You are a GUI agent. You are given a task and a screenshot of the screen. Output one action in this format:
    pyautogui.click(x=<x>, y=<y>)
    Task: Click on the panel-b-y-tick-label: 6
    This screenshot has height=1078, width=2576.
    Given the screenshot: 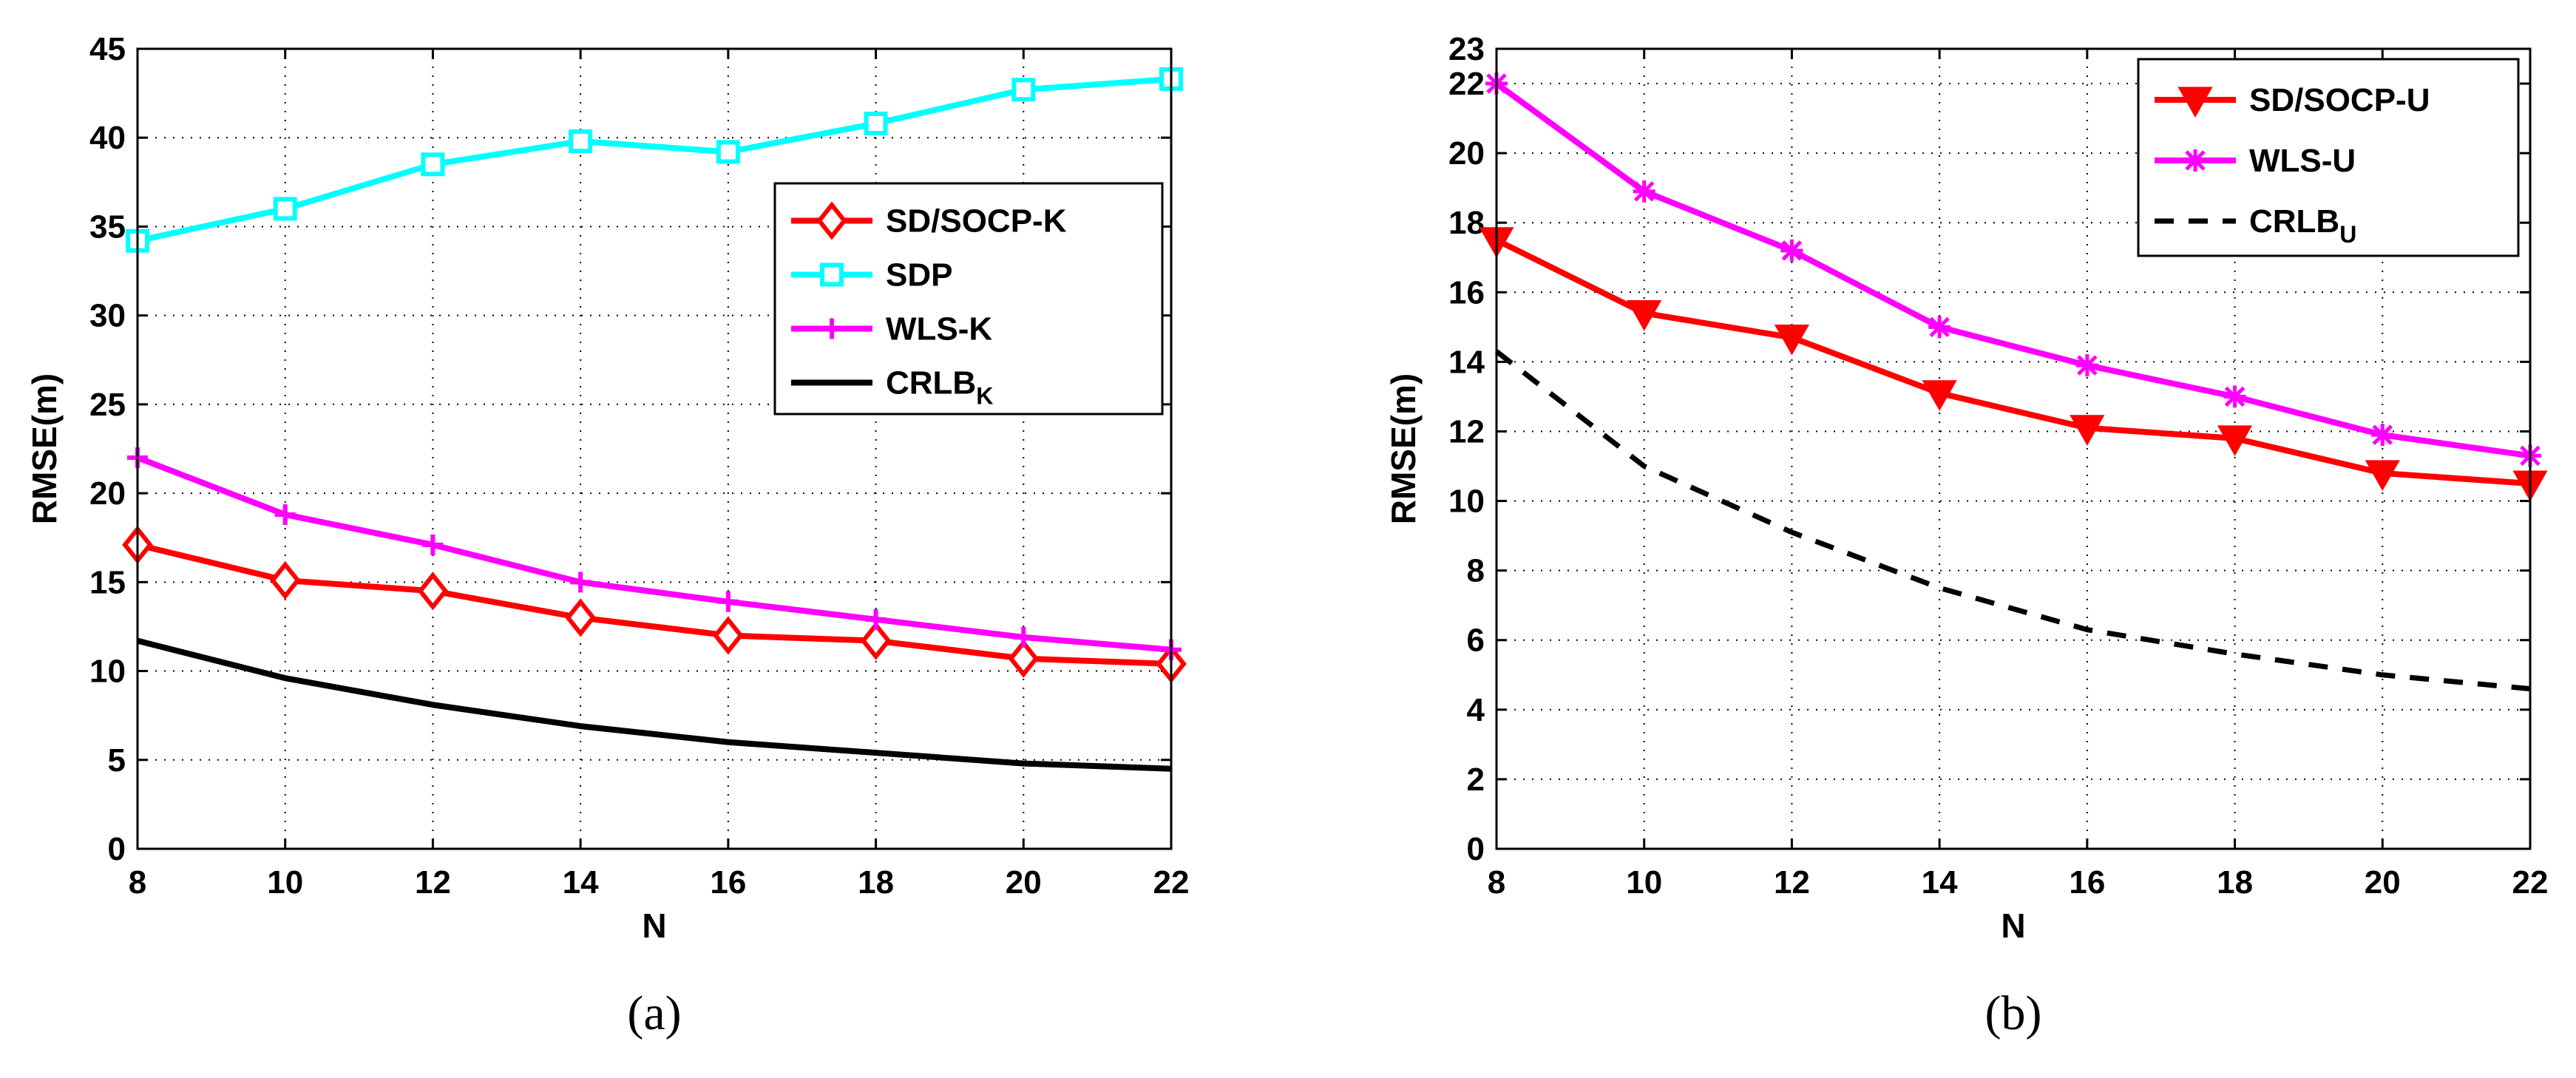 What is the action you would take?
    pyautogui.click(x=1476, y=641)
    